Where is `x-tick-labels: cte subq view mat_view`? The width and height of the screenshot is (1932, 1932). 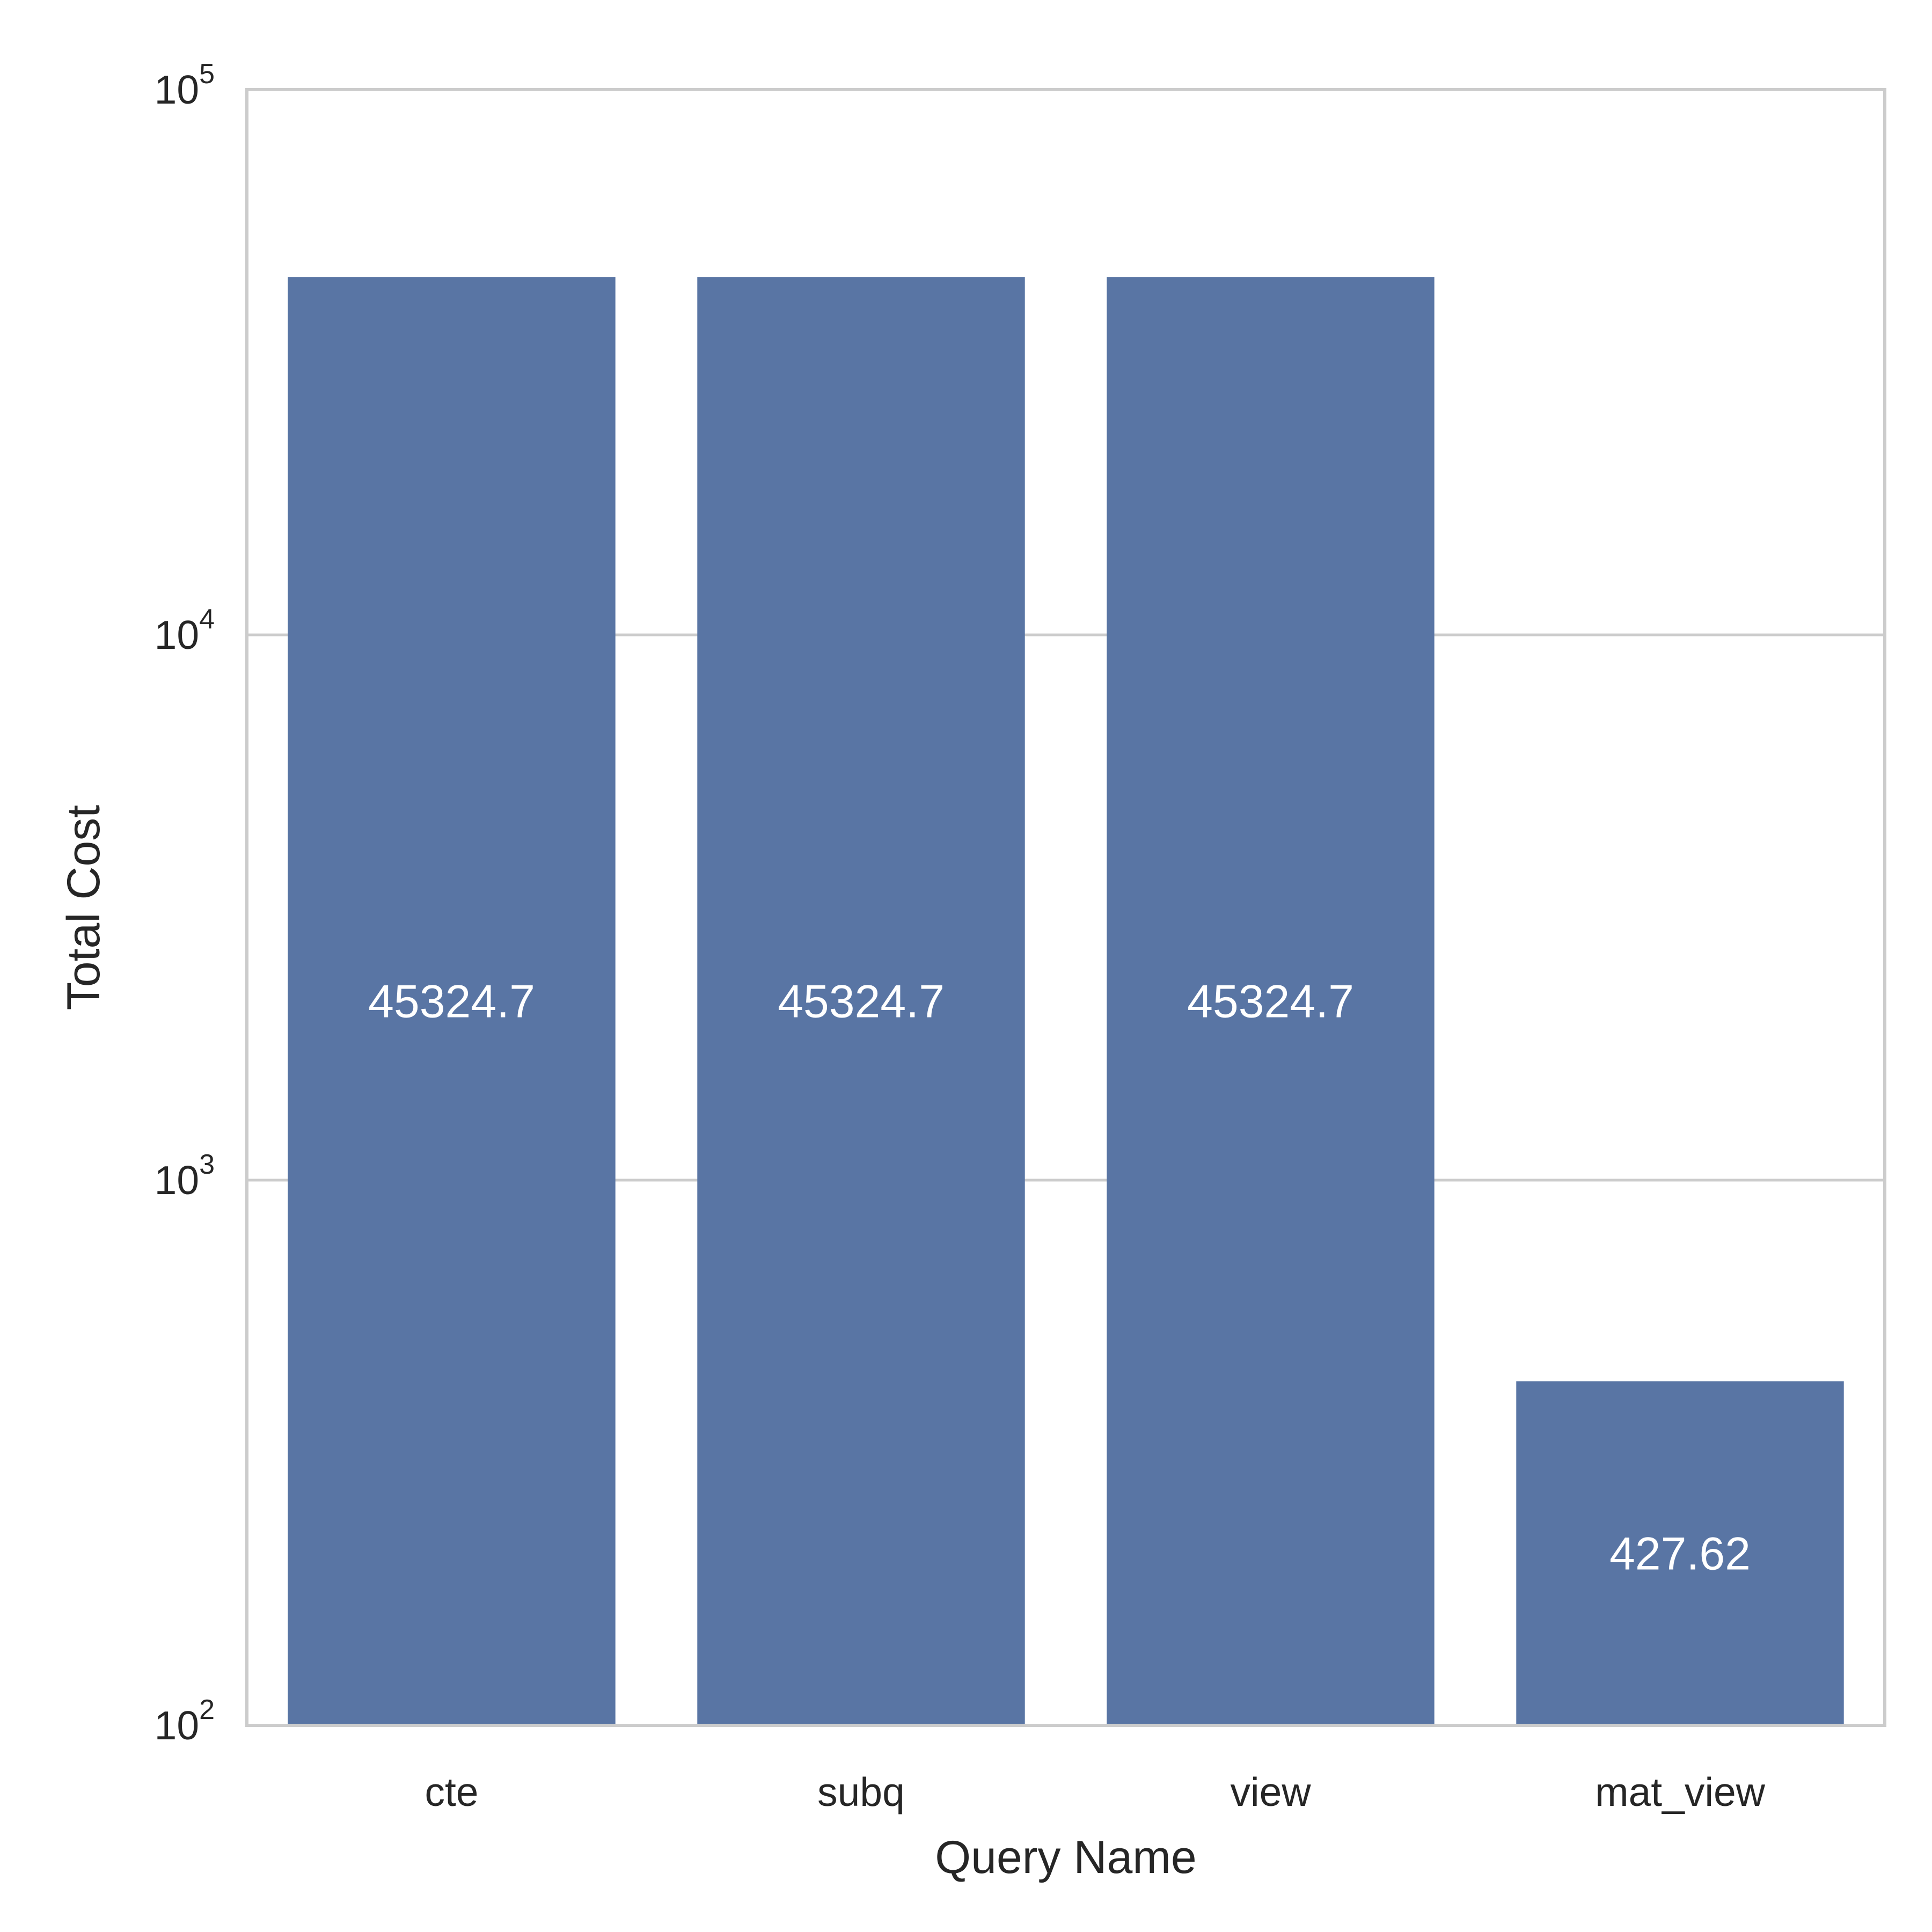
x-tick-labels: cte subq view mat_view is located at coordinates (1095, 1791).